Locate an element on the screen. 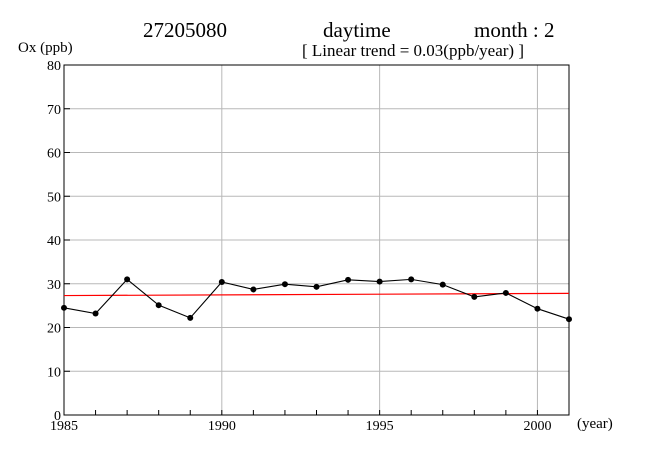 This screenshot has height=459, width=650. trend-label: [ Linear trend = 0.03(ppb/year) ] is located at coordinates (413, 50).